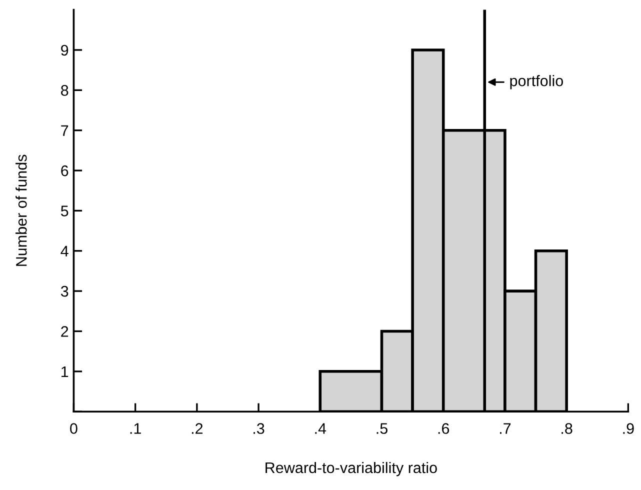 This screenshot has width=641, height=490. I want to click on y-tick-label: 8, so click(64, 90).